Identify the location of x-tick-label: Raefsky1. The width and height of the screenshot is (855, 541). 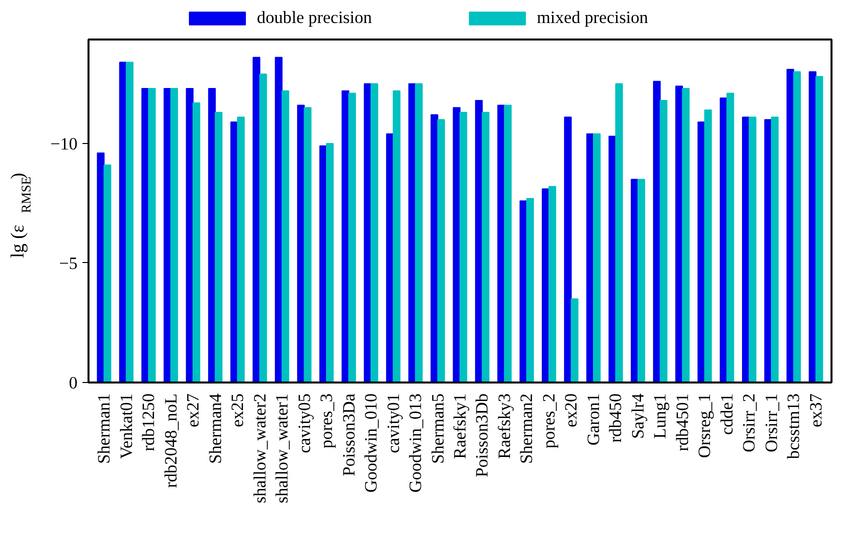
(460, 426).